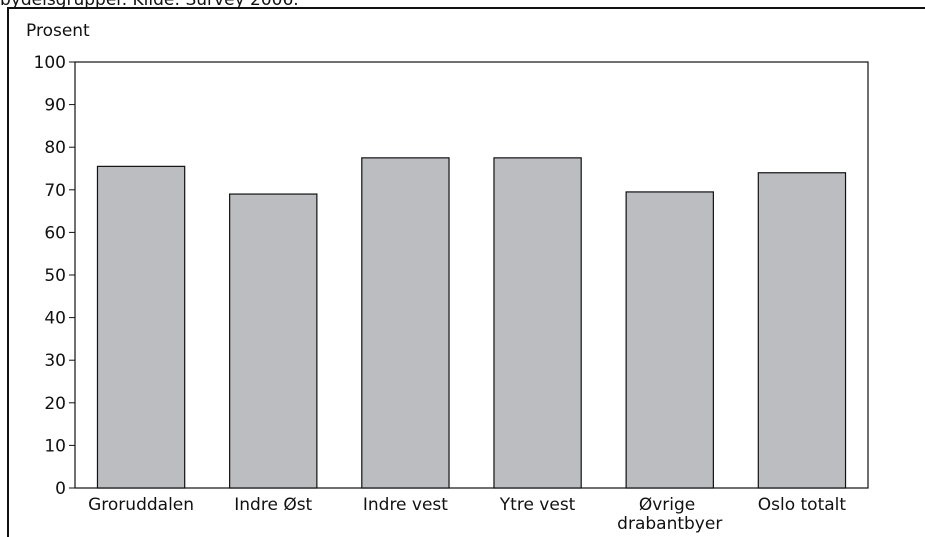 The image size is (925, 537). Describe the element at coordinates (55, 446) in the screenshot. I see `y-tick-label: 10` at that location.